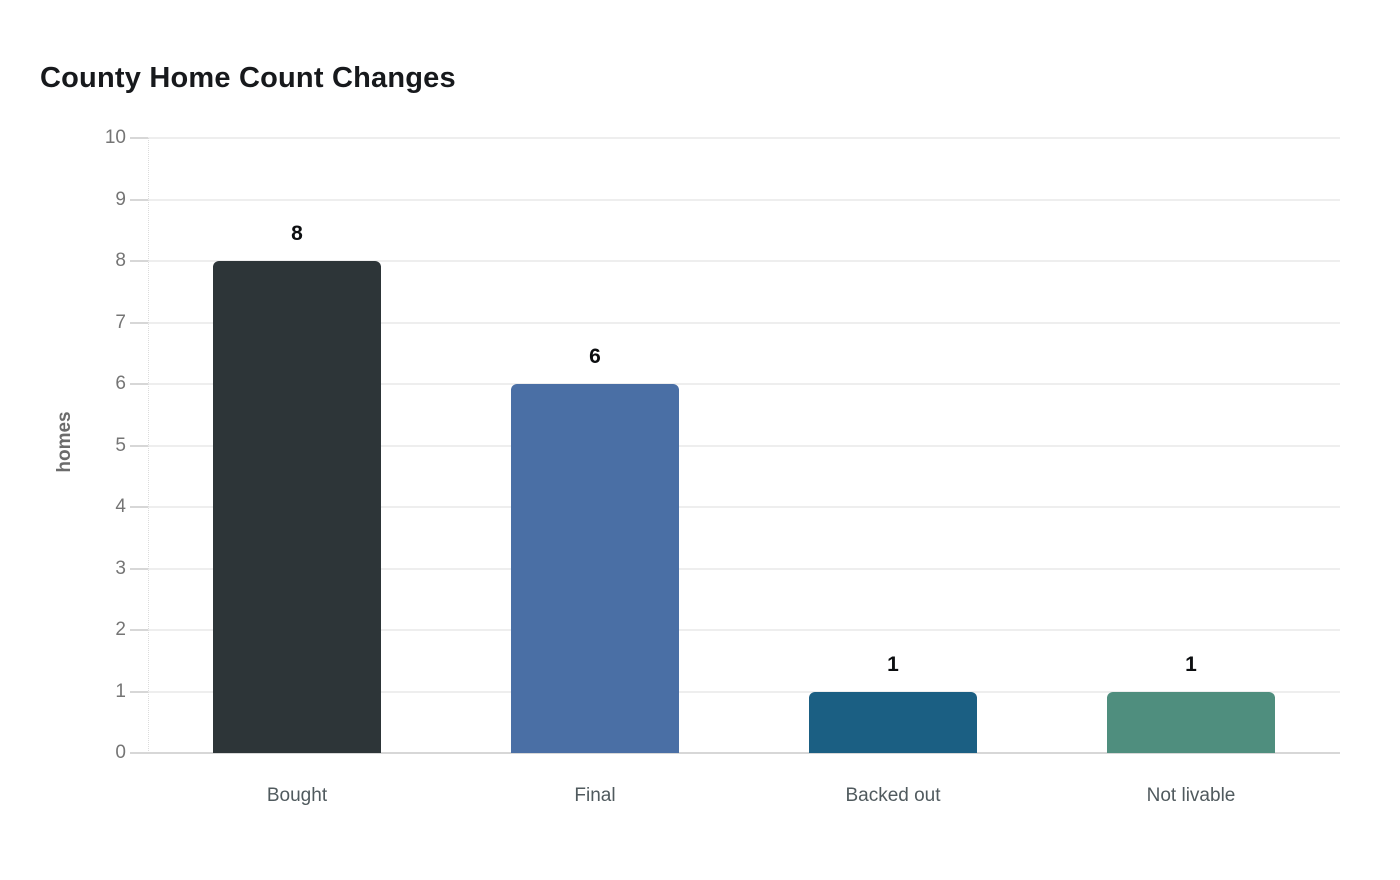 The image size is (1400, 880). What do you see at coordinates (595, 356) in the screenshot?
I see `value-label-final: 6` at bounding box center [595, 356].